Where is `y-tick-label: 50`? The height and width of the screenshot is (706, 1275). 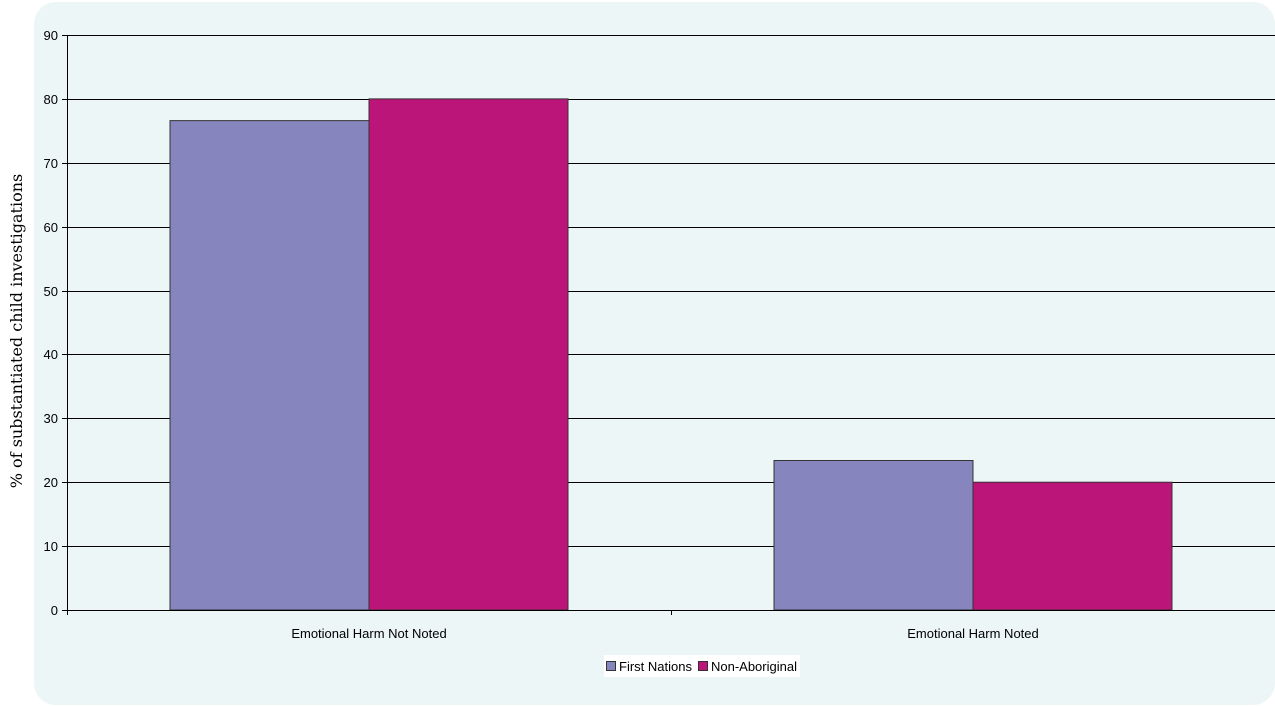 y-tick-label: 50 is located at coordinates (51, 291).